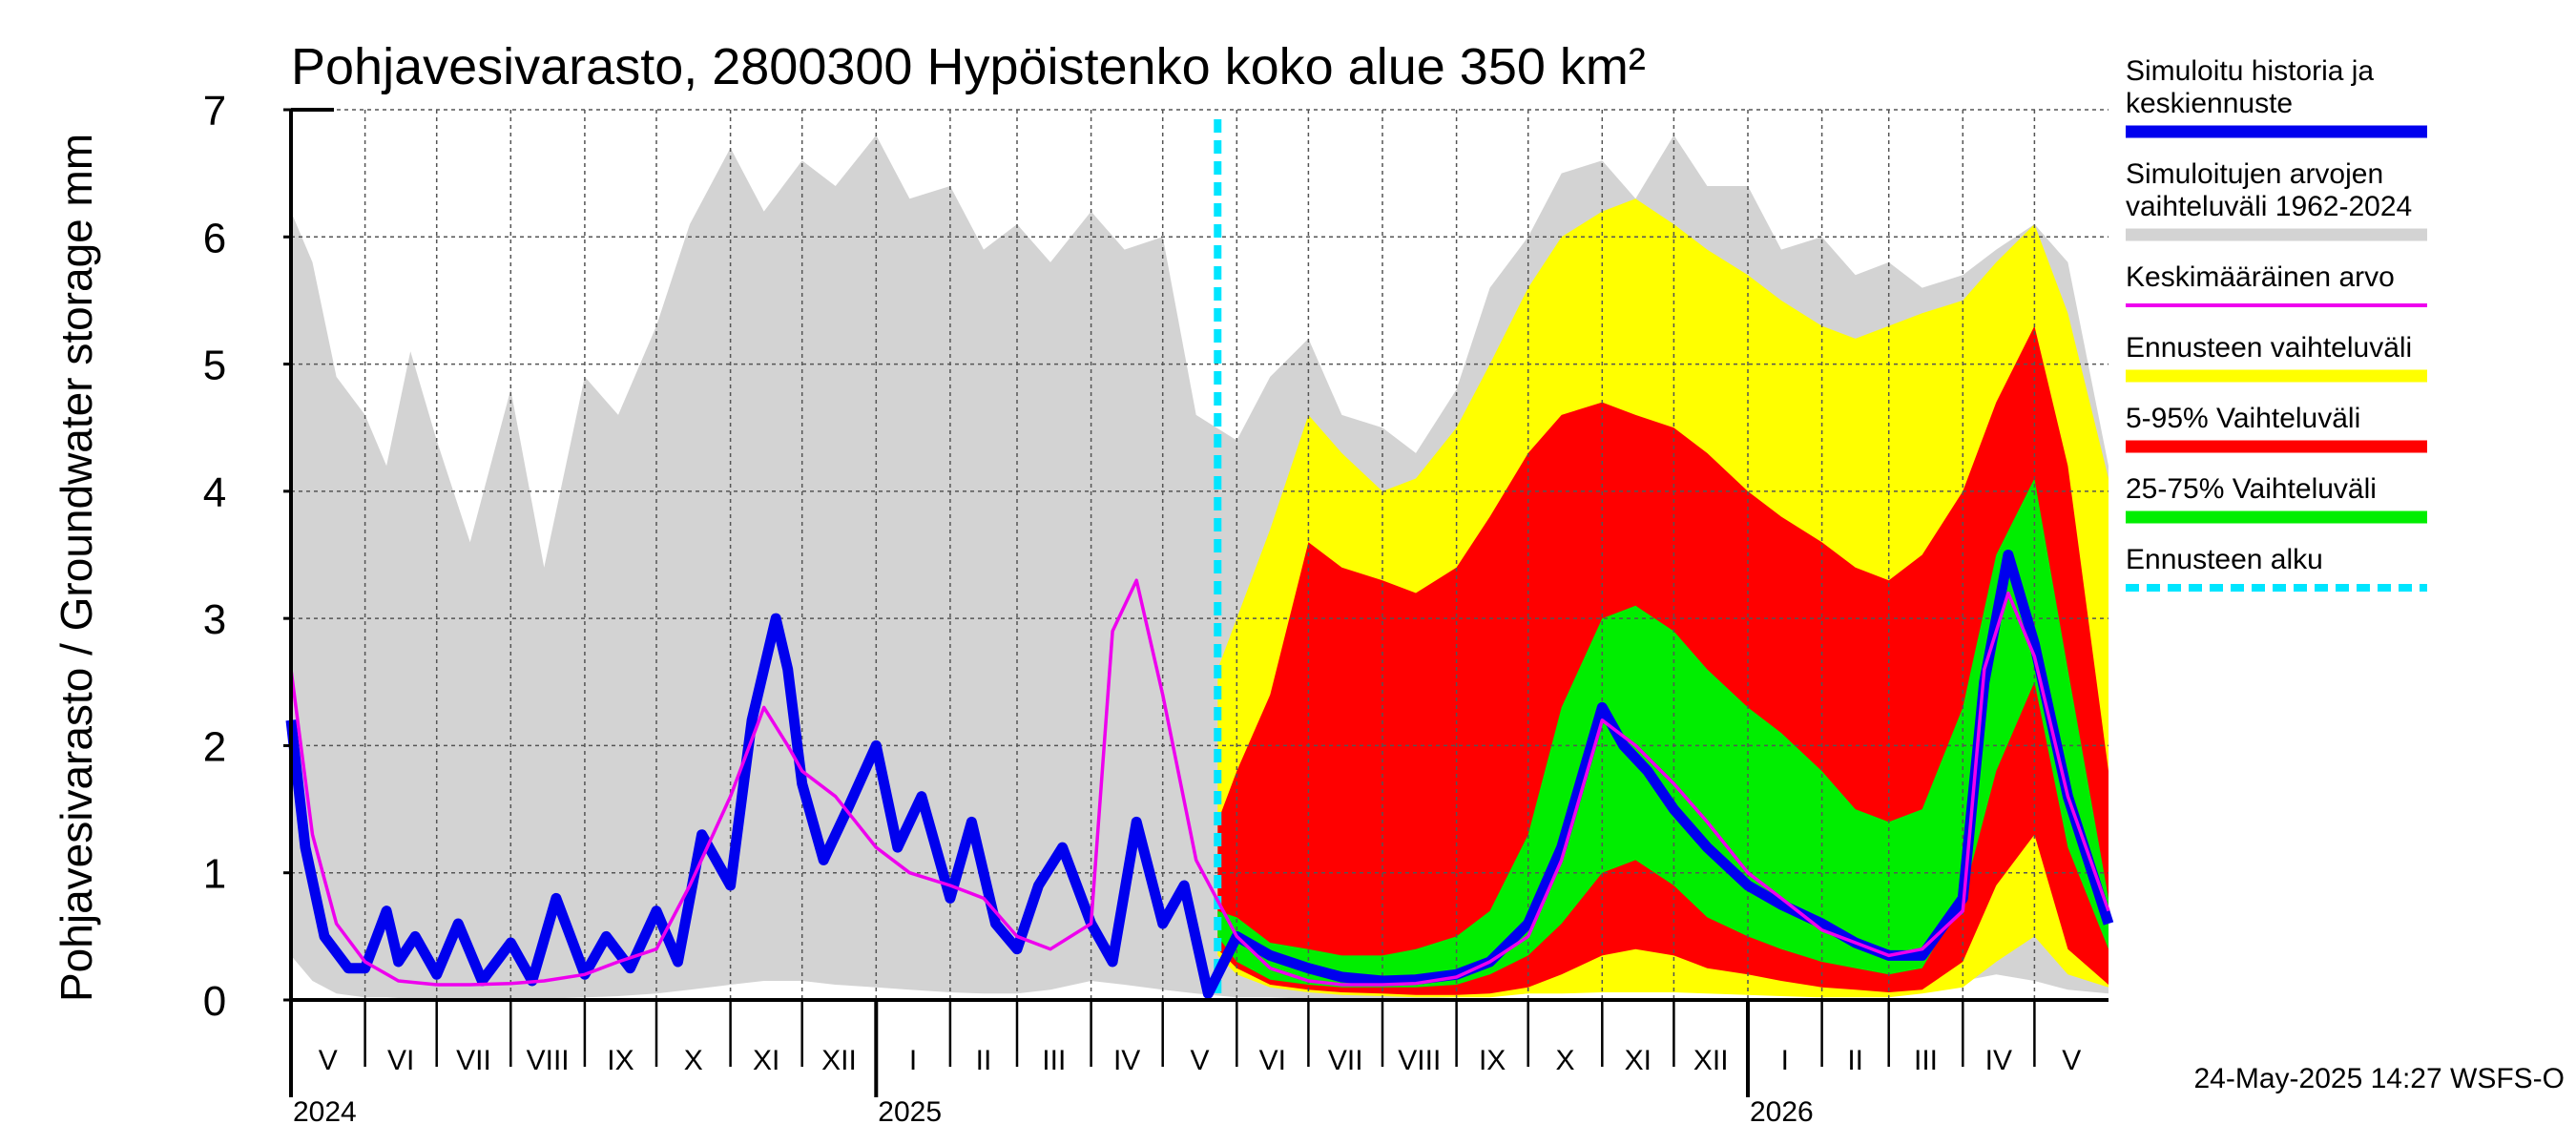 The height and width of the screenshot is (1145, 2576). Describe the element at coordinates (214, 238) in the screenshot. I see `y-tick-label: 6` at that location.